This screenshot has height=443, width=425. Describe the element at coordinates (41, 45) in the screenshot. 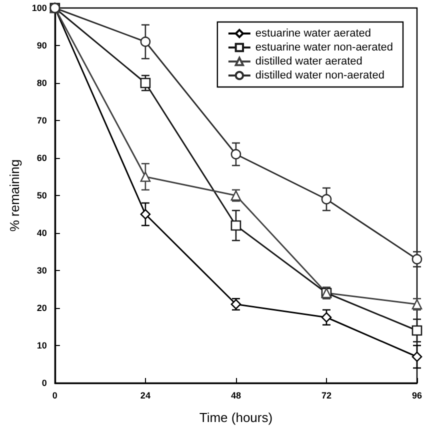

I see `y-tick-label: 90` at that location.